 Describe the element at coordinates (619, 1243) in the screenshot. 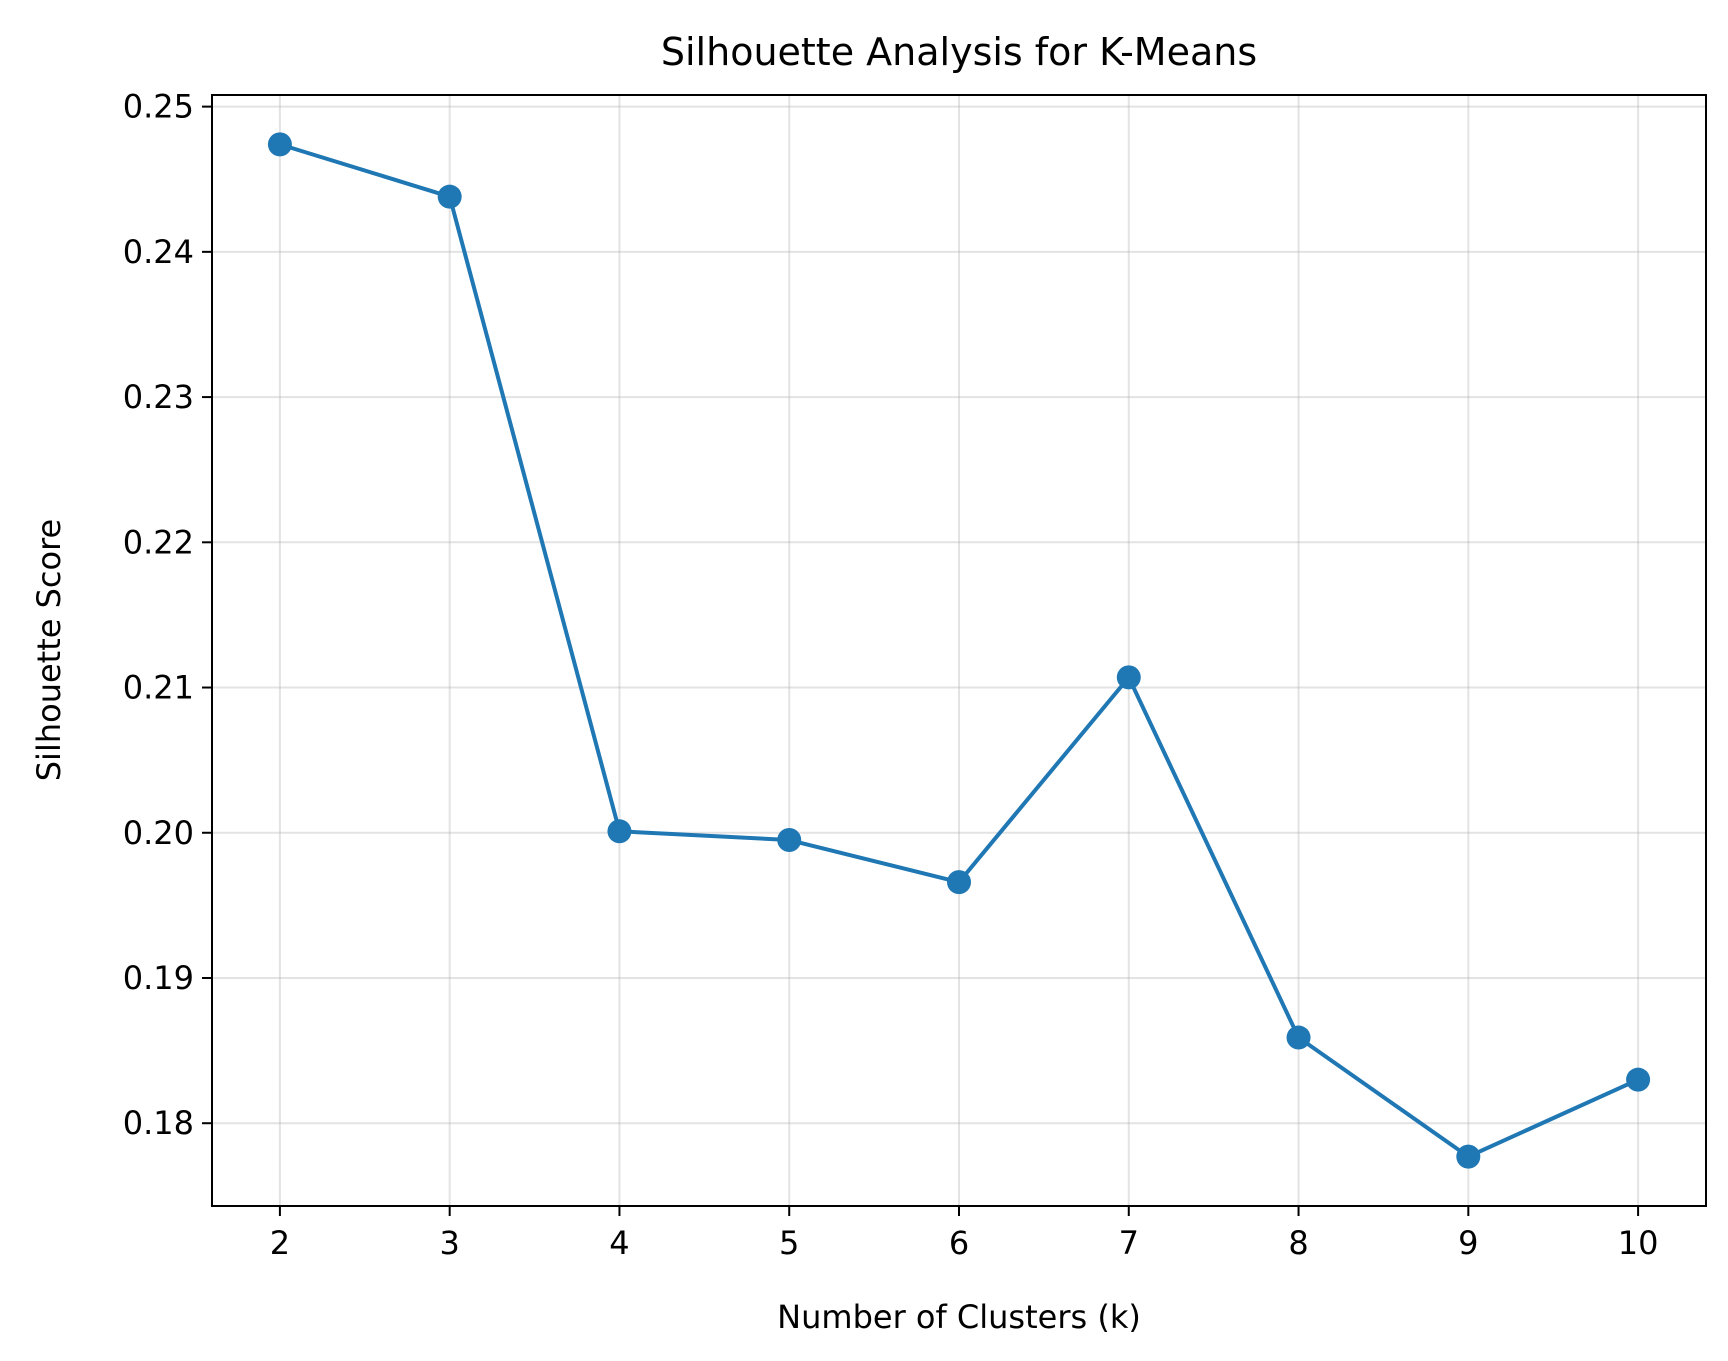

I see `x-tick-label: 4` at that location.